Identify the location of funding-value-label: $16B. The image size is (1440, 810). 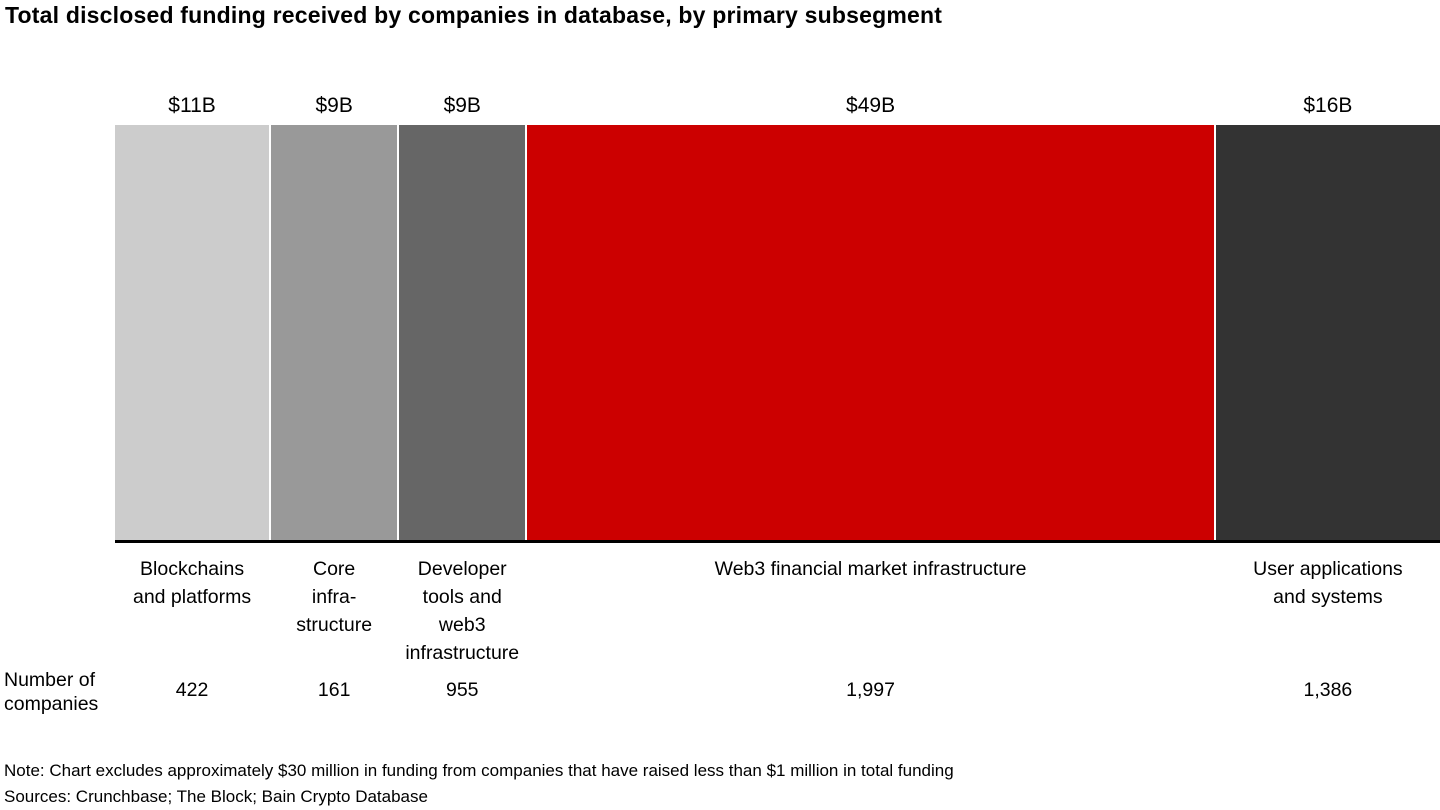
(1328, 105).